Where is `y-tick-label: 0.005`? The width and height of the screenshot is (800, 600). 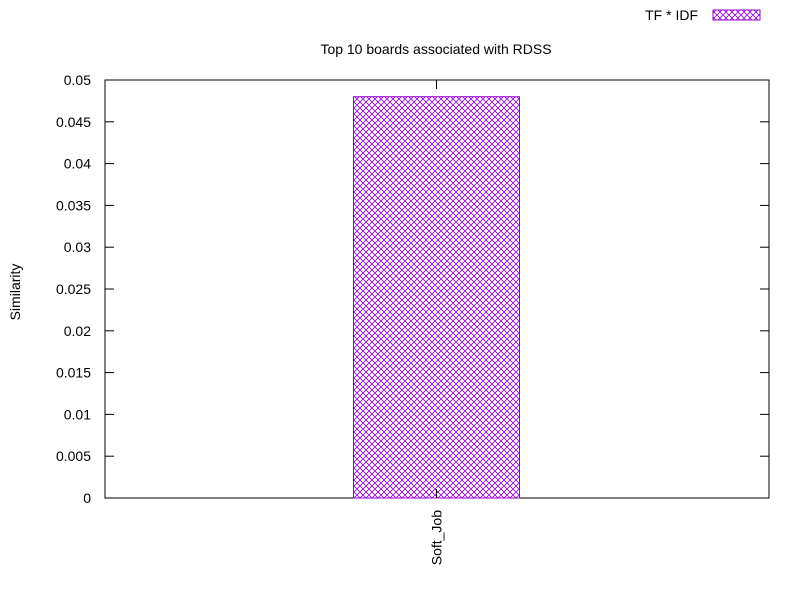
y-tick-label: 0.005 is located at coordinates (73, 456).